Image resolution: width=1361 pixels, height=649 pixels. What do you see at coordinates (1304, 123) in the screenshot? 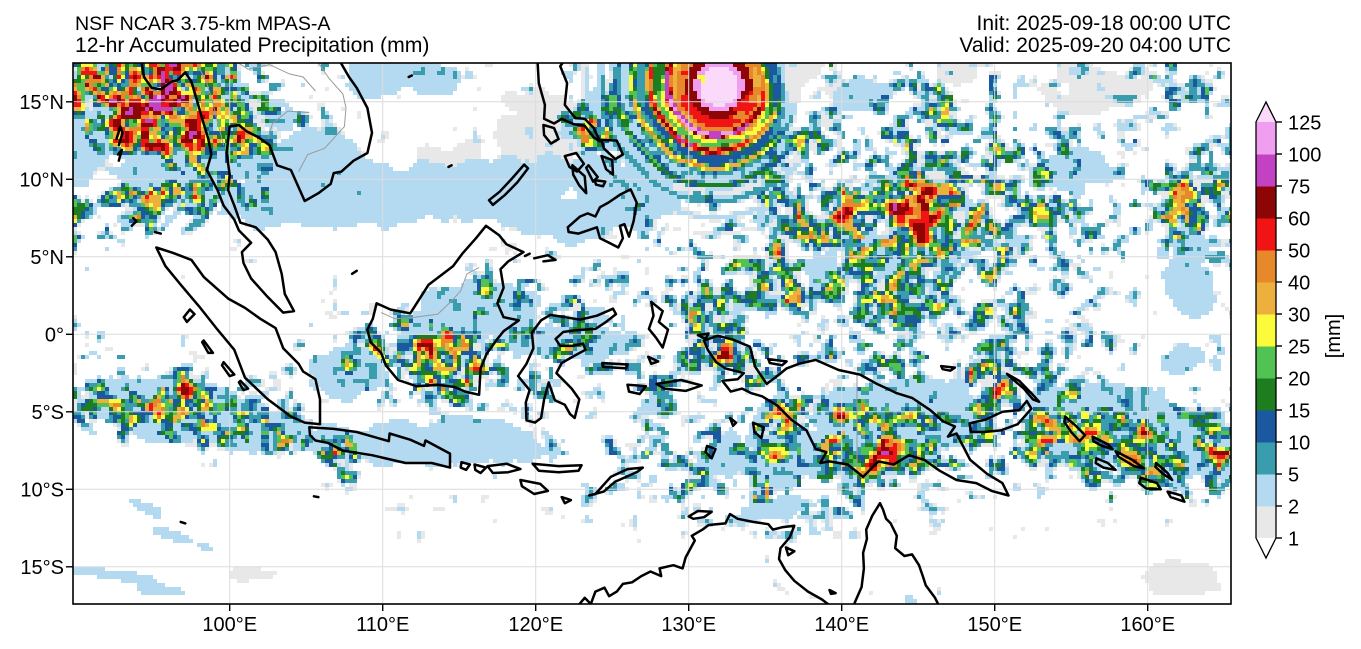
I see `svg-text: 125` at bounding box center [1304, 123].